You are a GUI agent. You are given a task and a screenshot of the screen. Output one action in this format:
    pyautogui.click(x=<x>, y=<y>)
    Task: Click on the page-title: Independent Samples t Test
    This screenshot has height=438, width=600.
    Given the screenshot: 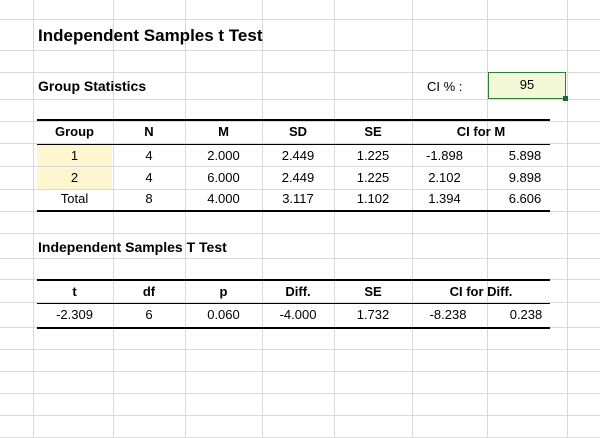 What is the action you would take?
    pyautogui.click(x=150, y=35)
    